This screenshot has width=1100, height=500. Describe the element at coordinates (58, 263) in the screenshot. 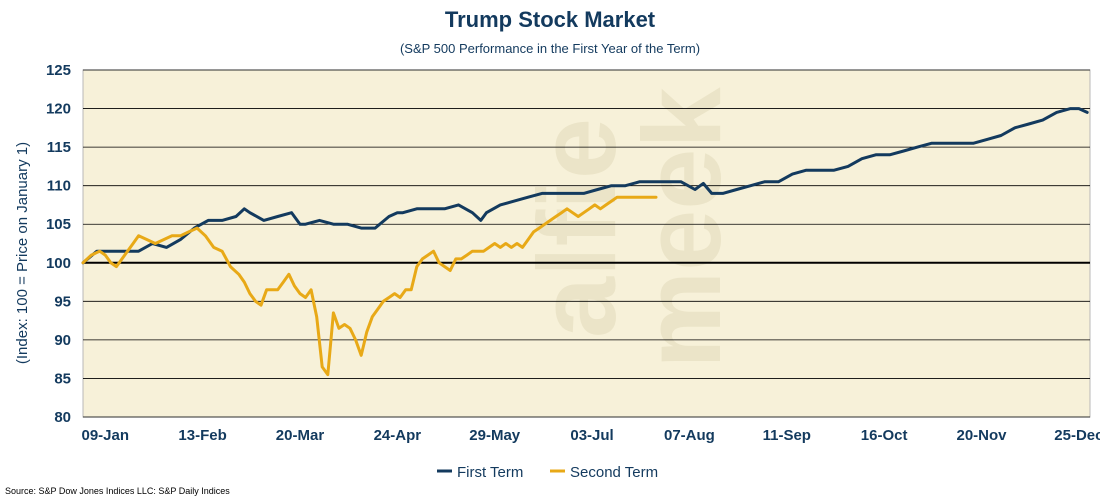

I see `y-tick-label: 100` at that location.